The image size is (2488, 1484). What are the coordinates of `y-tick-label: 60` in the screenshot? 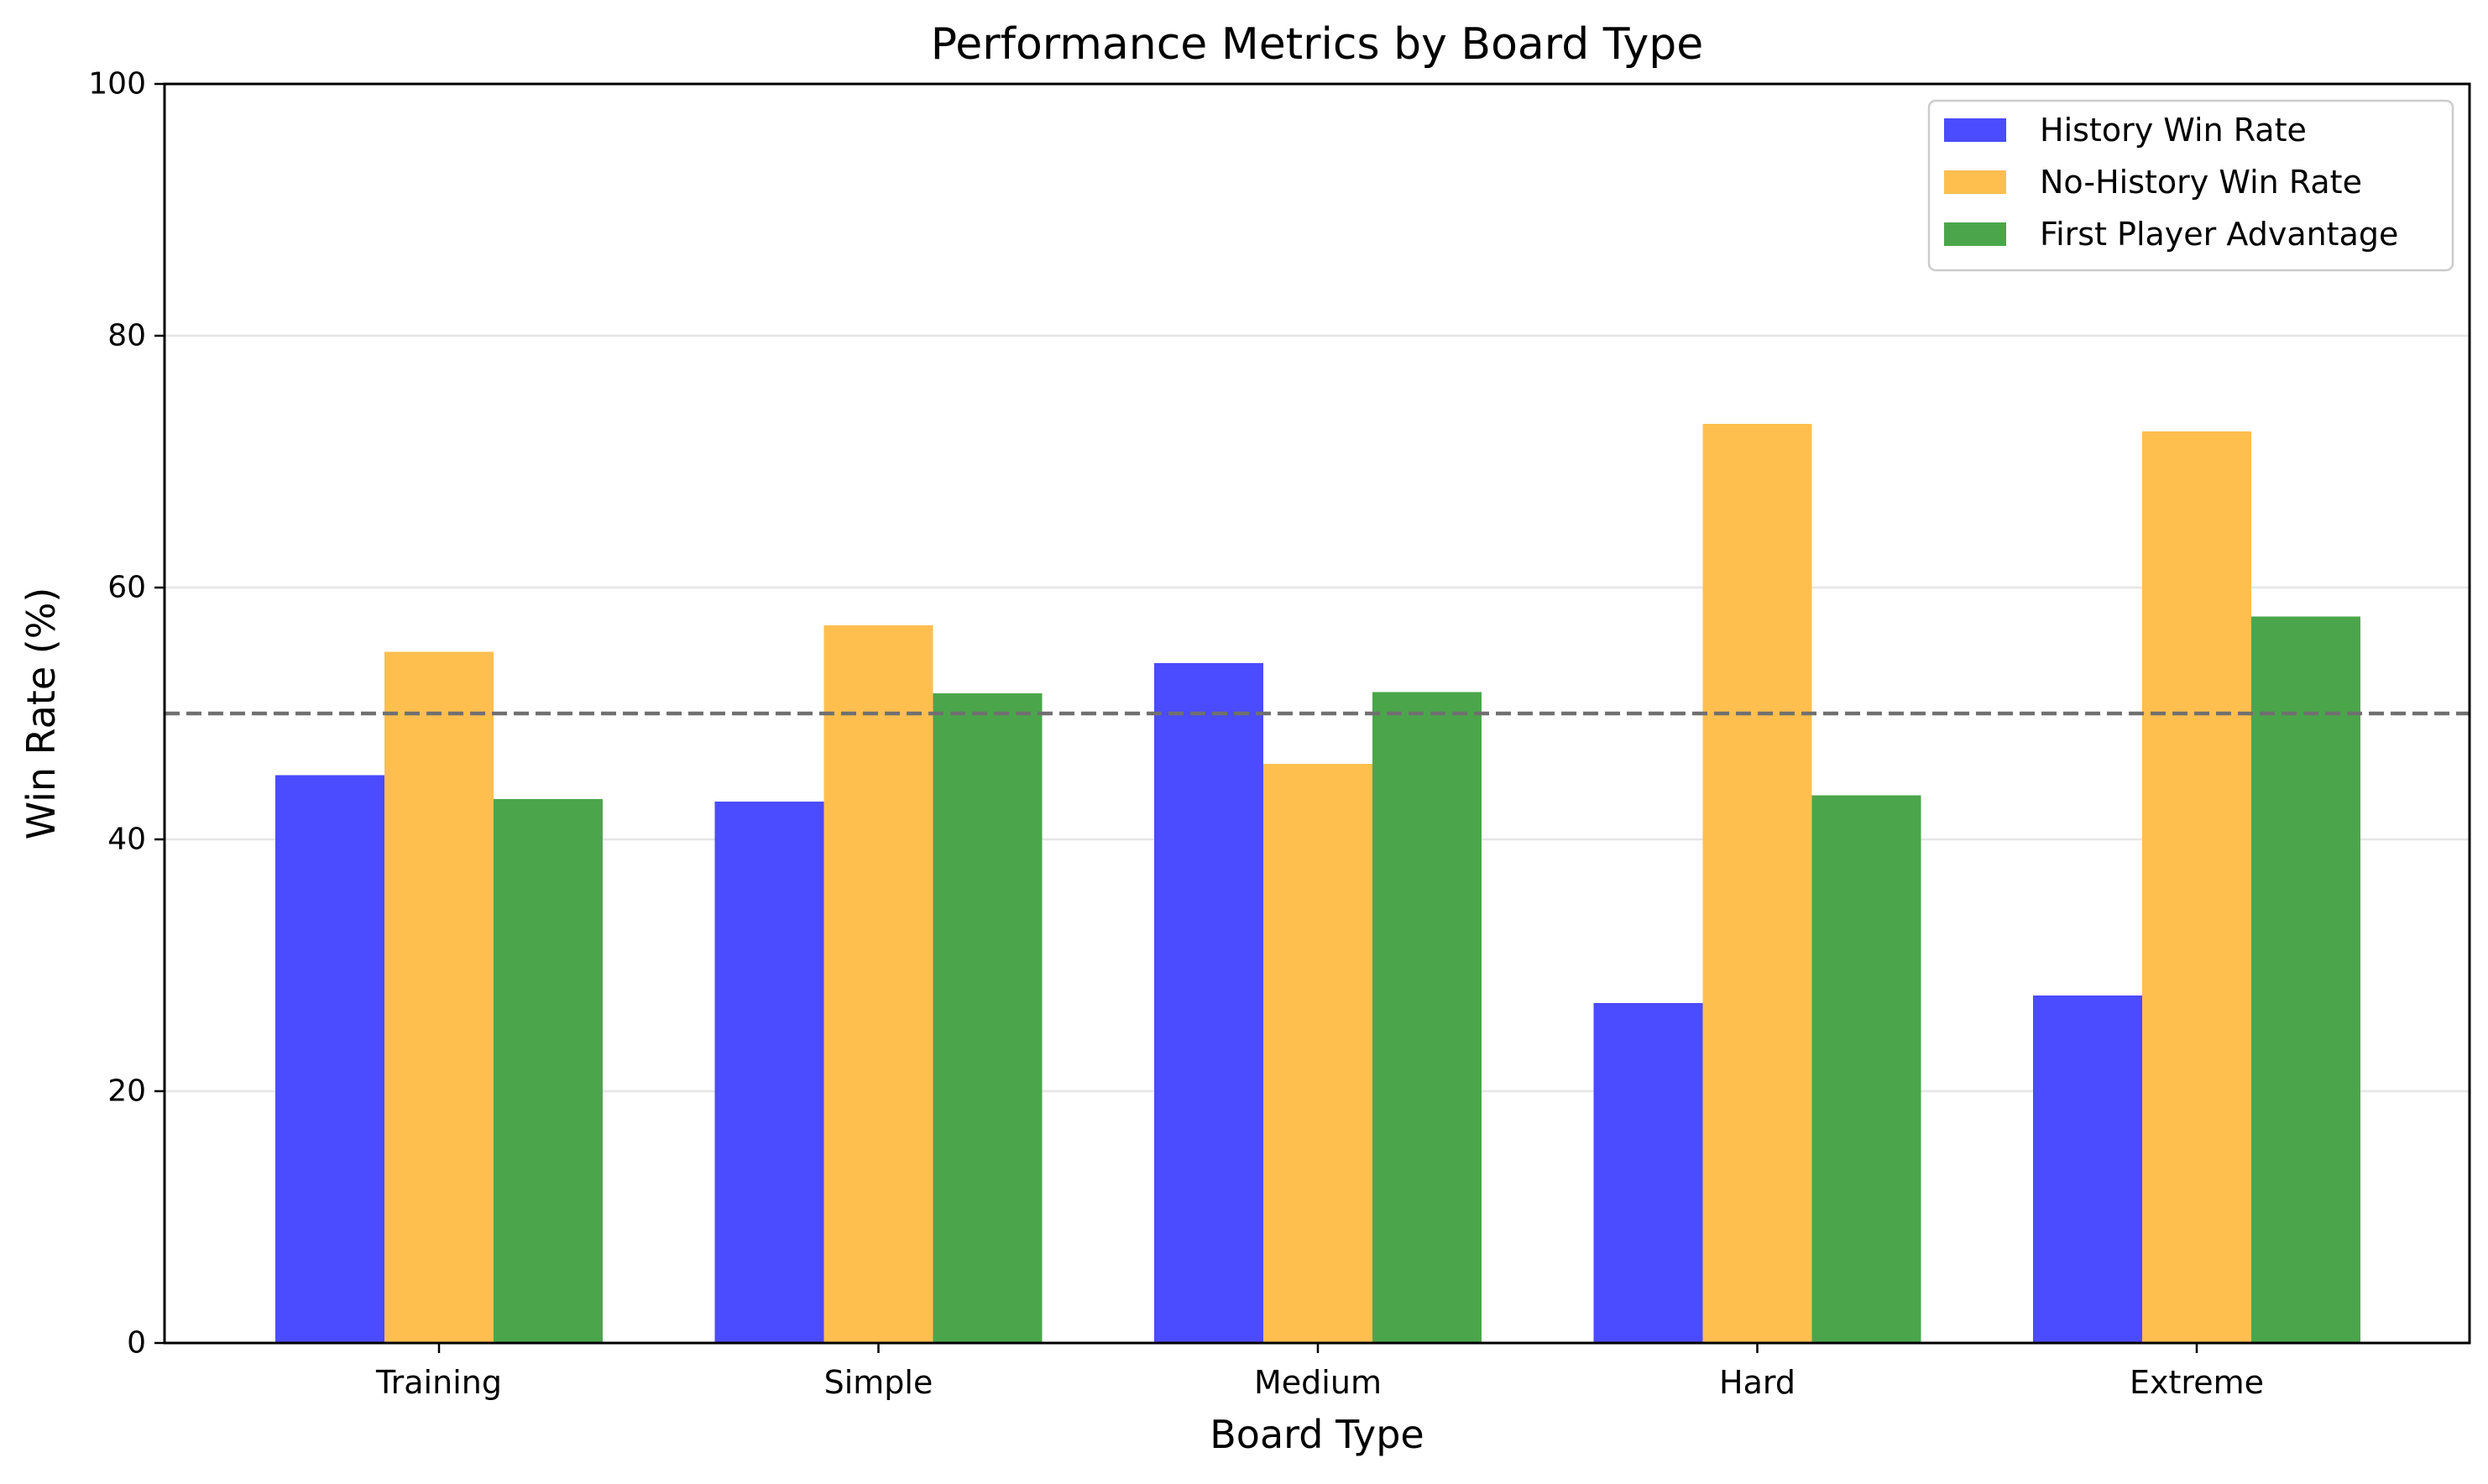 It's located at (127, 588).